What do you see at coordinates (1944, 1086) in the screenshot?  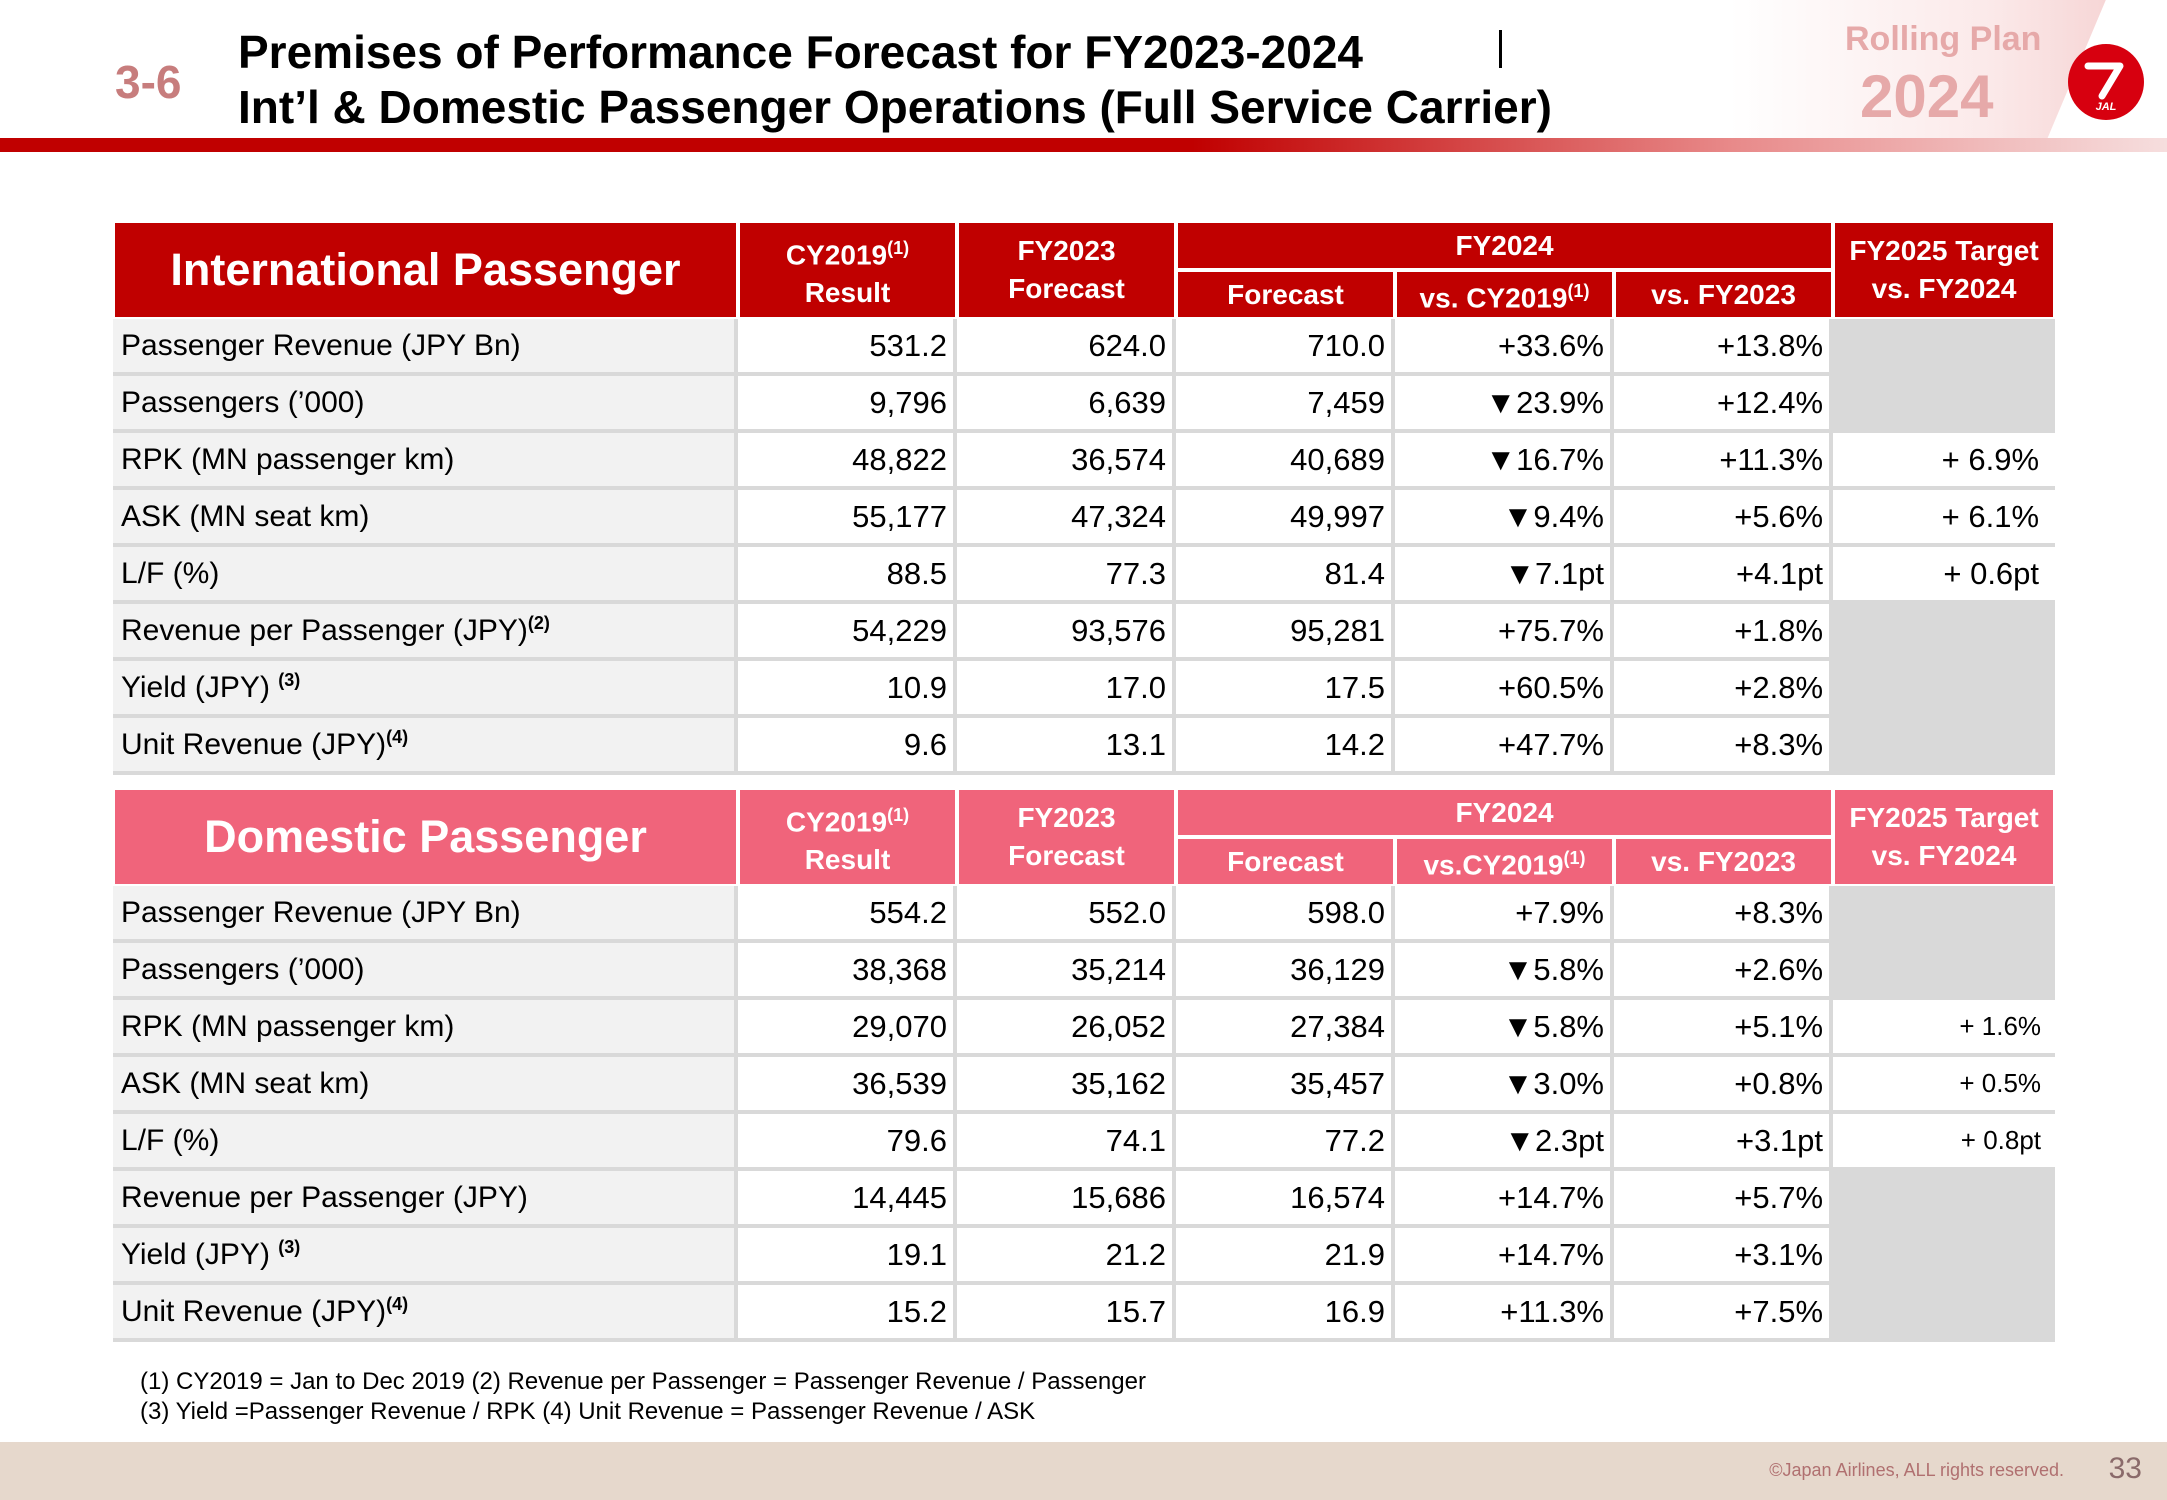 I see `cell-fy2025-target: + 0.5%` at bounding box center [1944, 1086].